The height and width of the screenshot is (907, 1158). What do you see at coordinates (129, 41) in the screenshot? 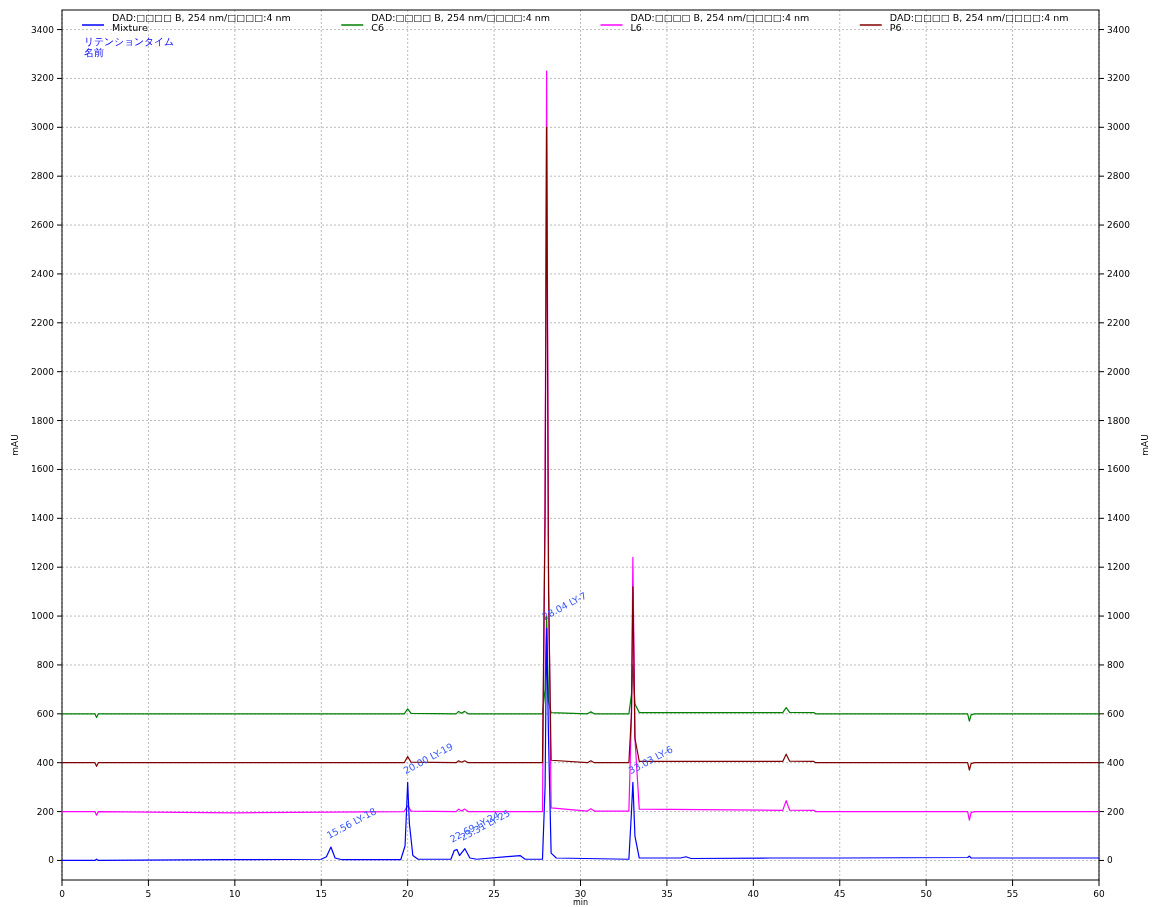
I see `annotation: リテンションタイム` at bounding box center [129, 41].